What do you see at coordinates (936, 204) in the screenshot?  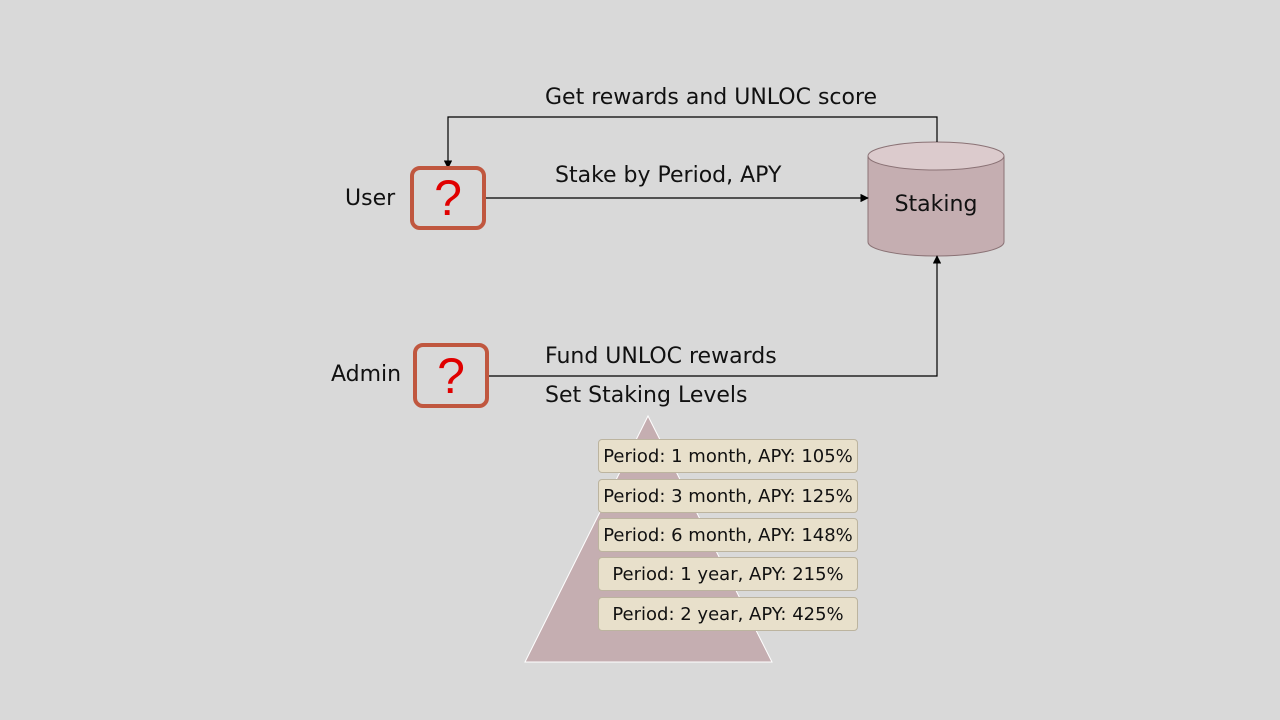 I see `staking-label: Staking` at bounding box center [936, 204].